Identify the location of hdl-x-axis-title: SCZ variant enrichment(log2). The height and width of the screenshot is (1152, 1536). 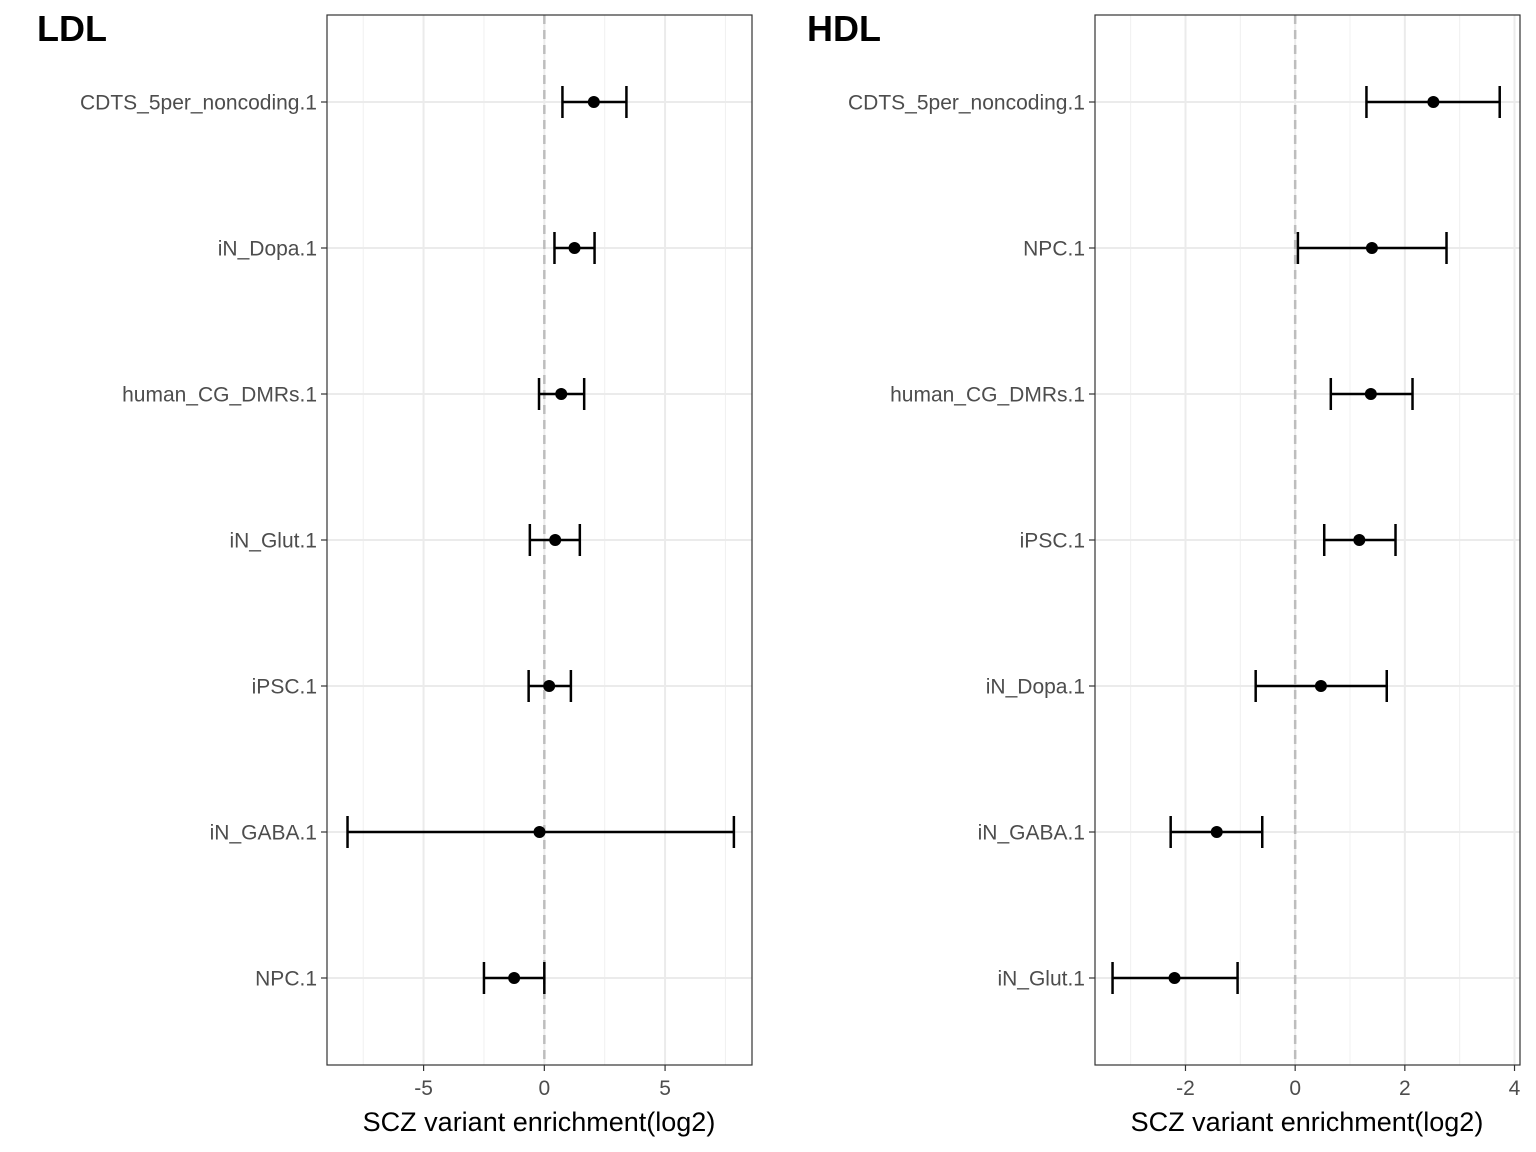
(1307, 1122).